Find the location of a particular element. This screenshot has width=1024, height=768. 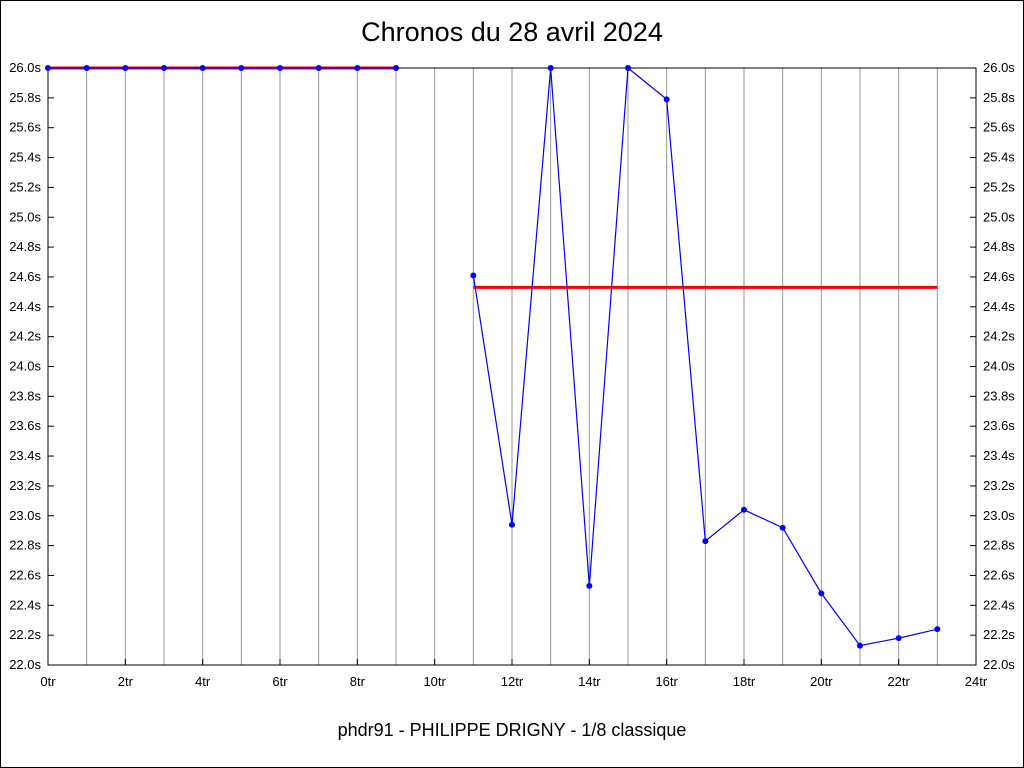

y-axis-label-left: 25.0s is located at coordinates (25, 216).